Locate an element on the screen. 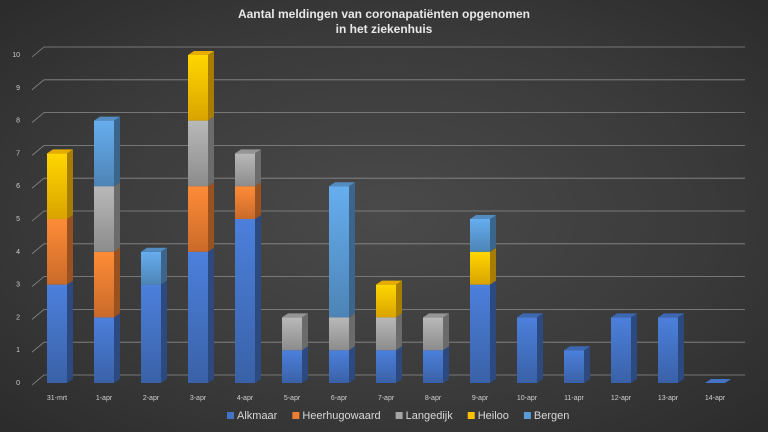  y-tick-label: 6 is located at coordinates (18, 186).